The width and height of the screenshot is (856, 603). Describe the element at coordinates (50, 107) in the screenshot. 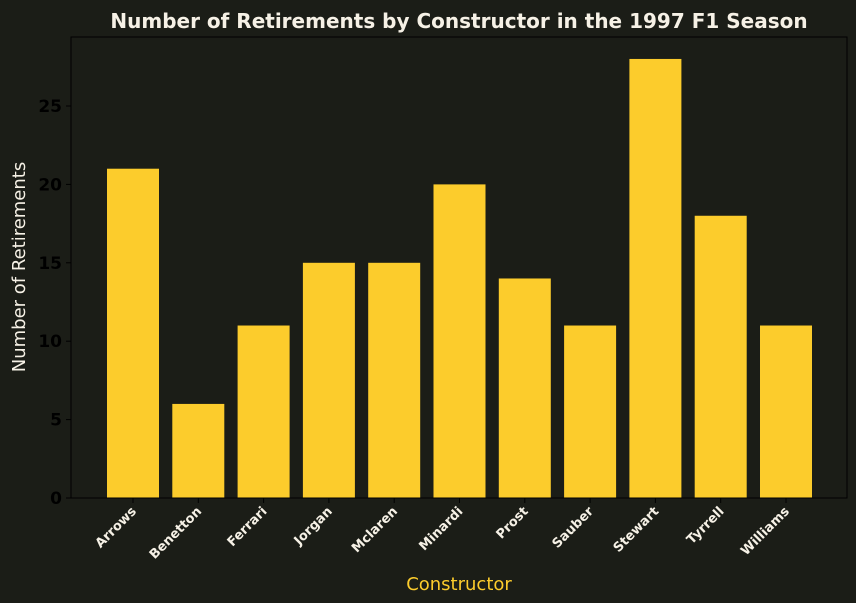

I see `y-tick-label: 25` at that location.